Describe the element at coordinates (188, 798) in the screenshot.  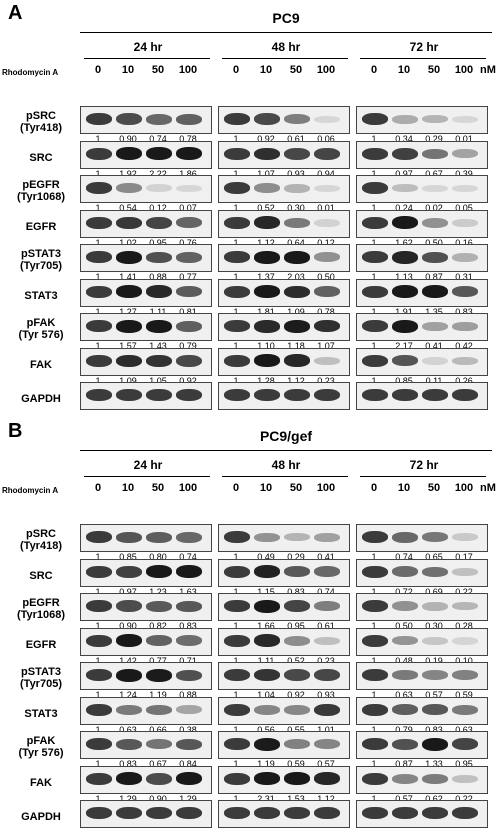
I see `band-value: 1.29` at that location.